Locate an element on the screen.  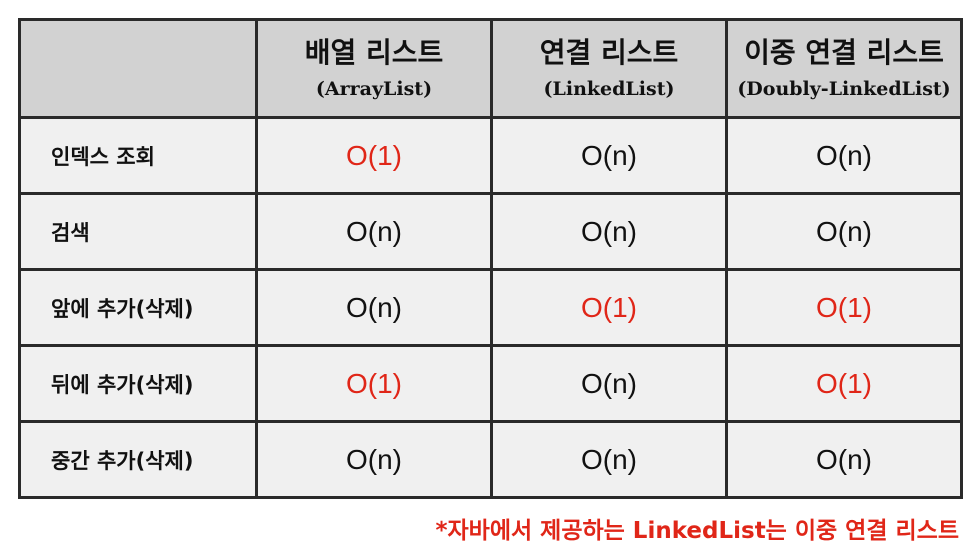
header-subtitle: (ArrayList) is located at coordinates (374, 88).